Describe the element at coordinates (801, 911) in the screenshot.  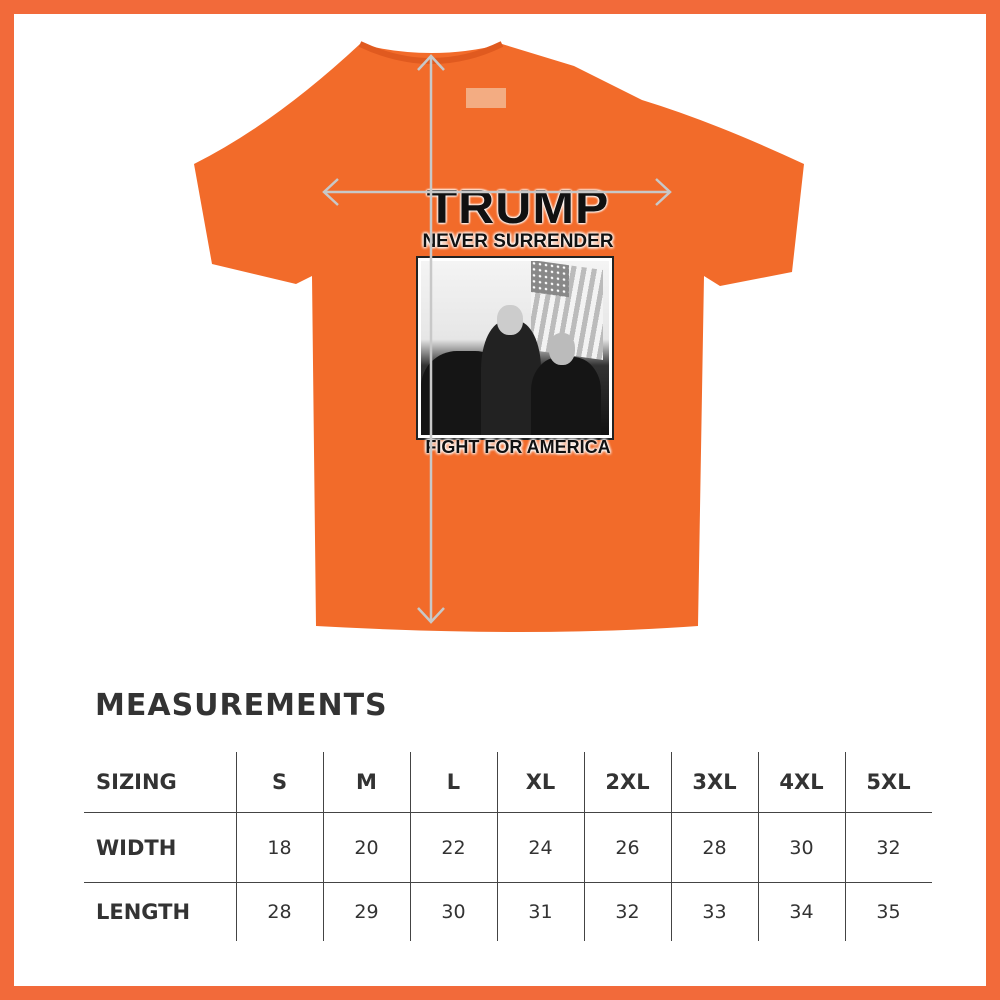
I see `table-cell: 34` at that location.